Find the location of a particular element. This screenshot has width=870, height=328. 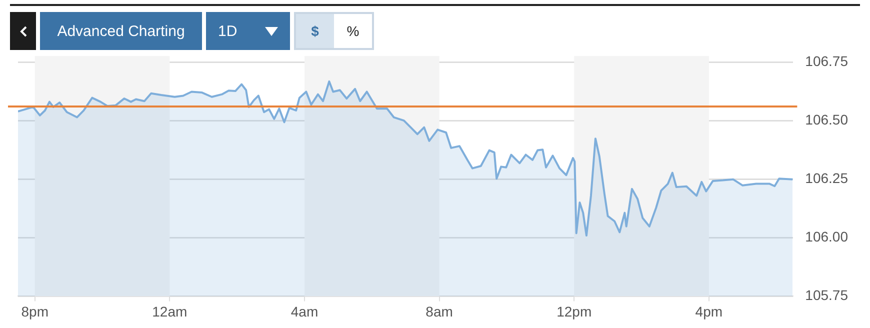

x-tick-label: 8am is located at coordinates (439, 311).